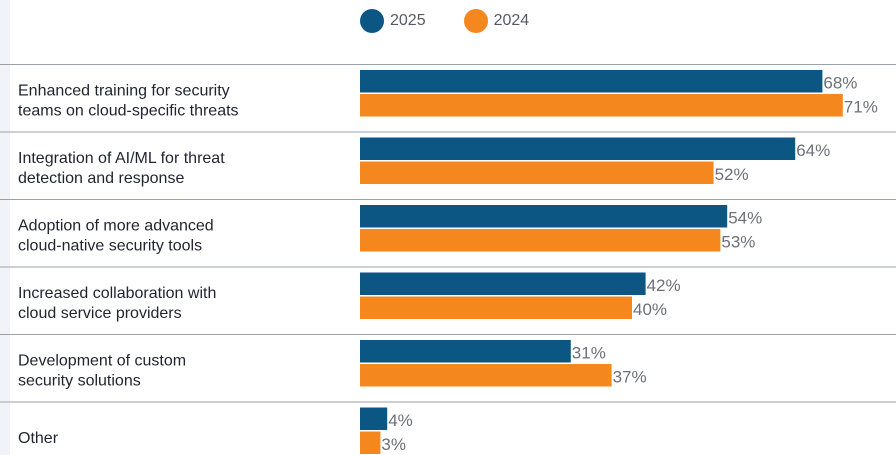  What do you see at coordinates (650, 309) in the screenshot?
I see `value-label-2024: 40%` at bounding box center [650, 309].